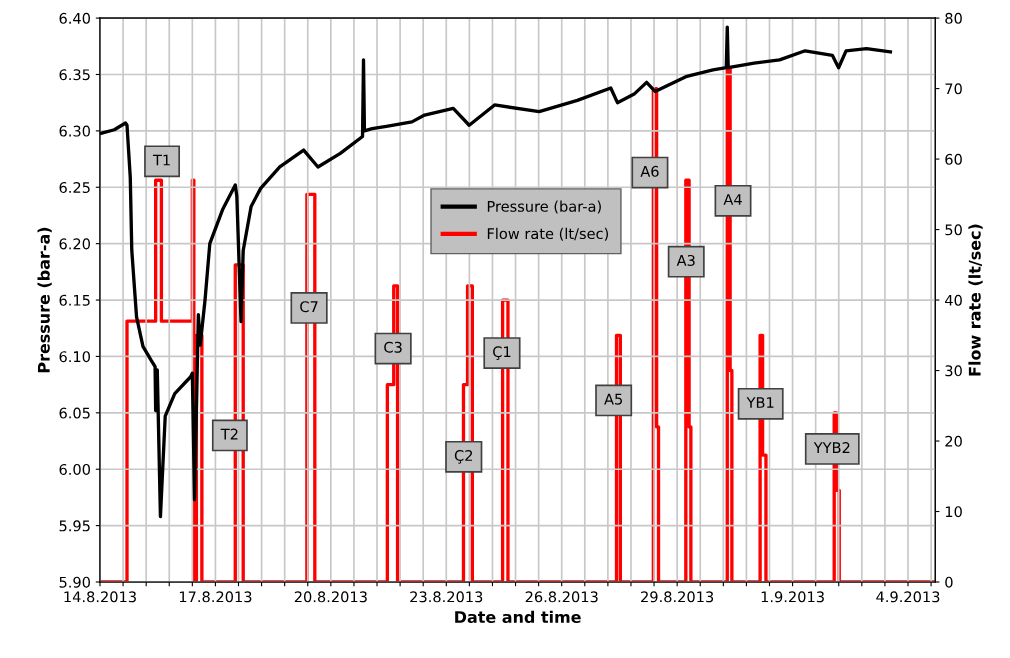 The image size is (1010, 658). Describe the element at coordinates (949, 582) in the screenshot. I see `y2-tick-label: 0` at that location.